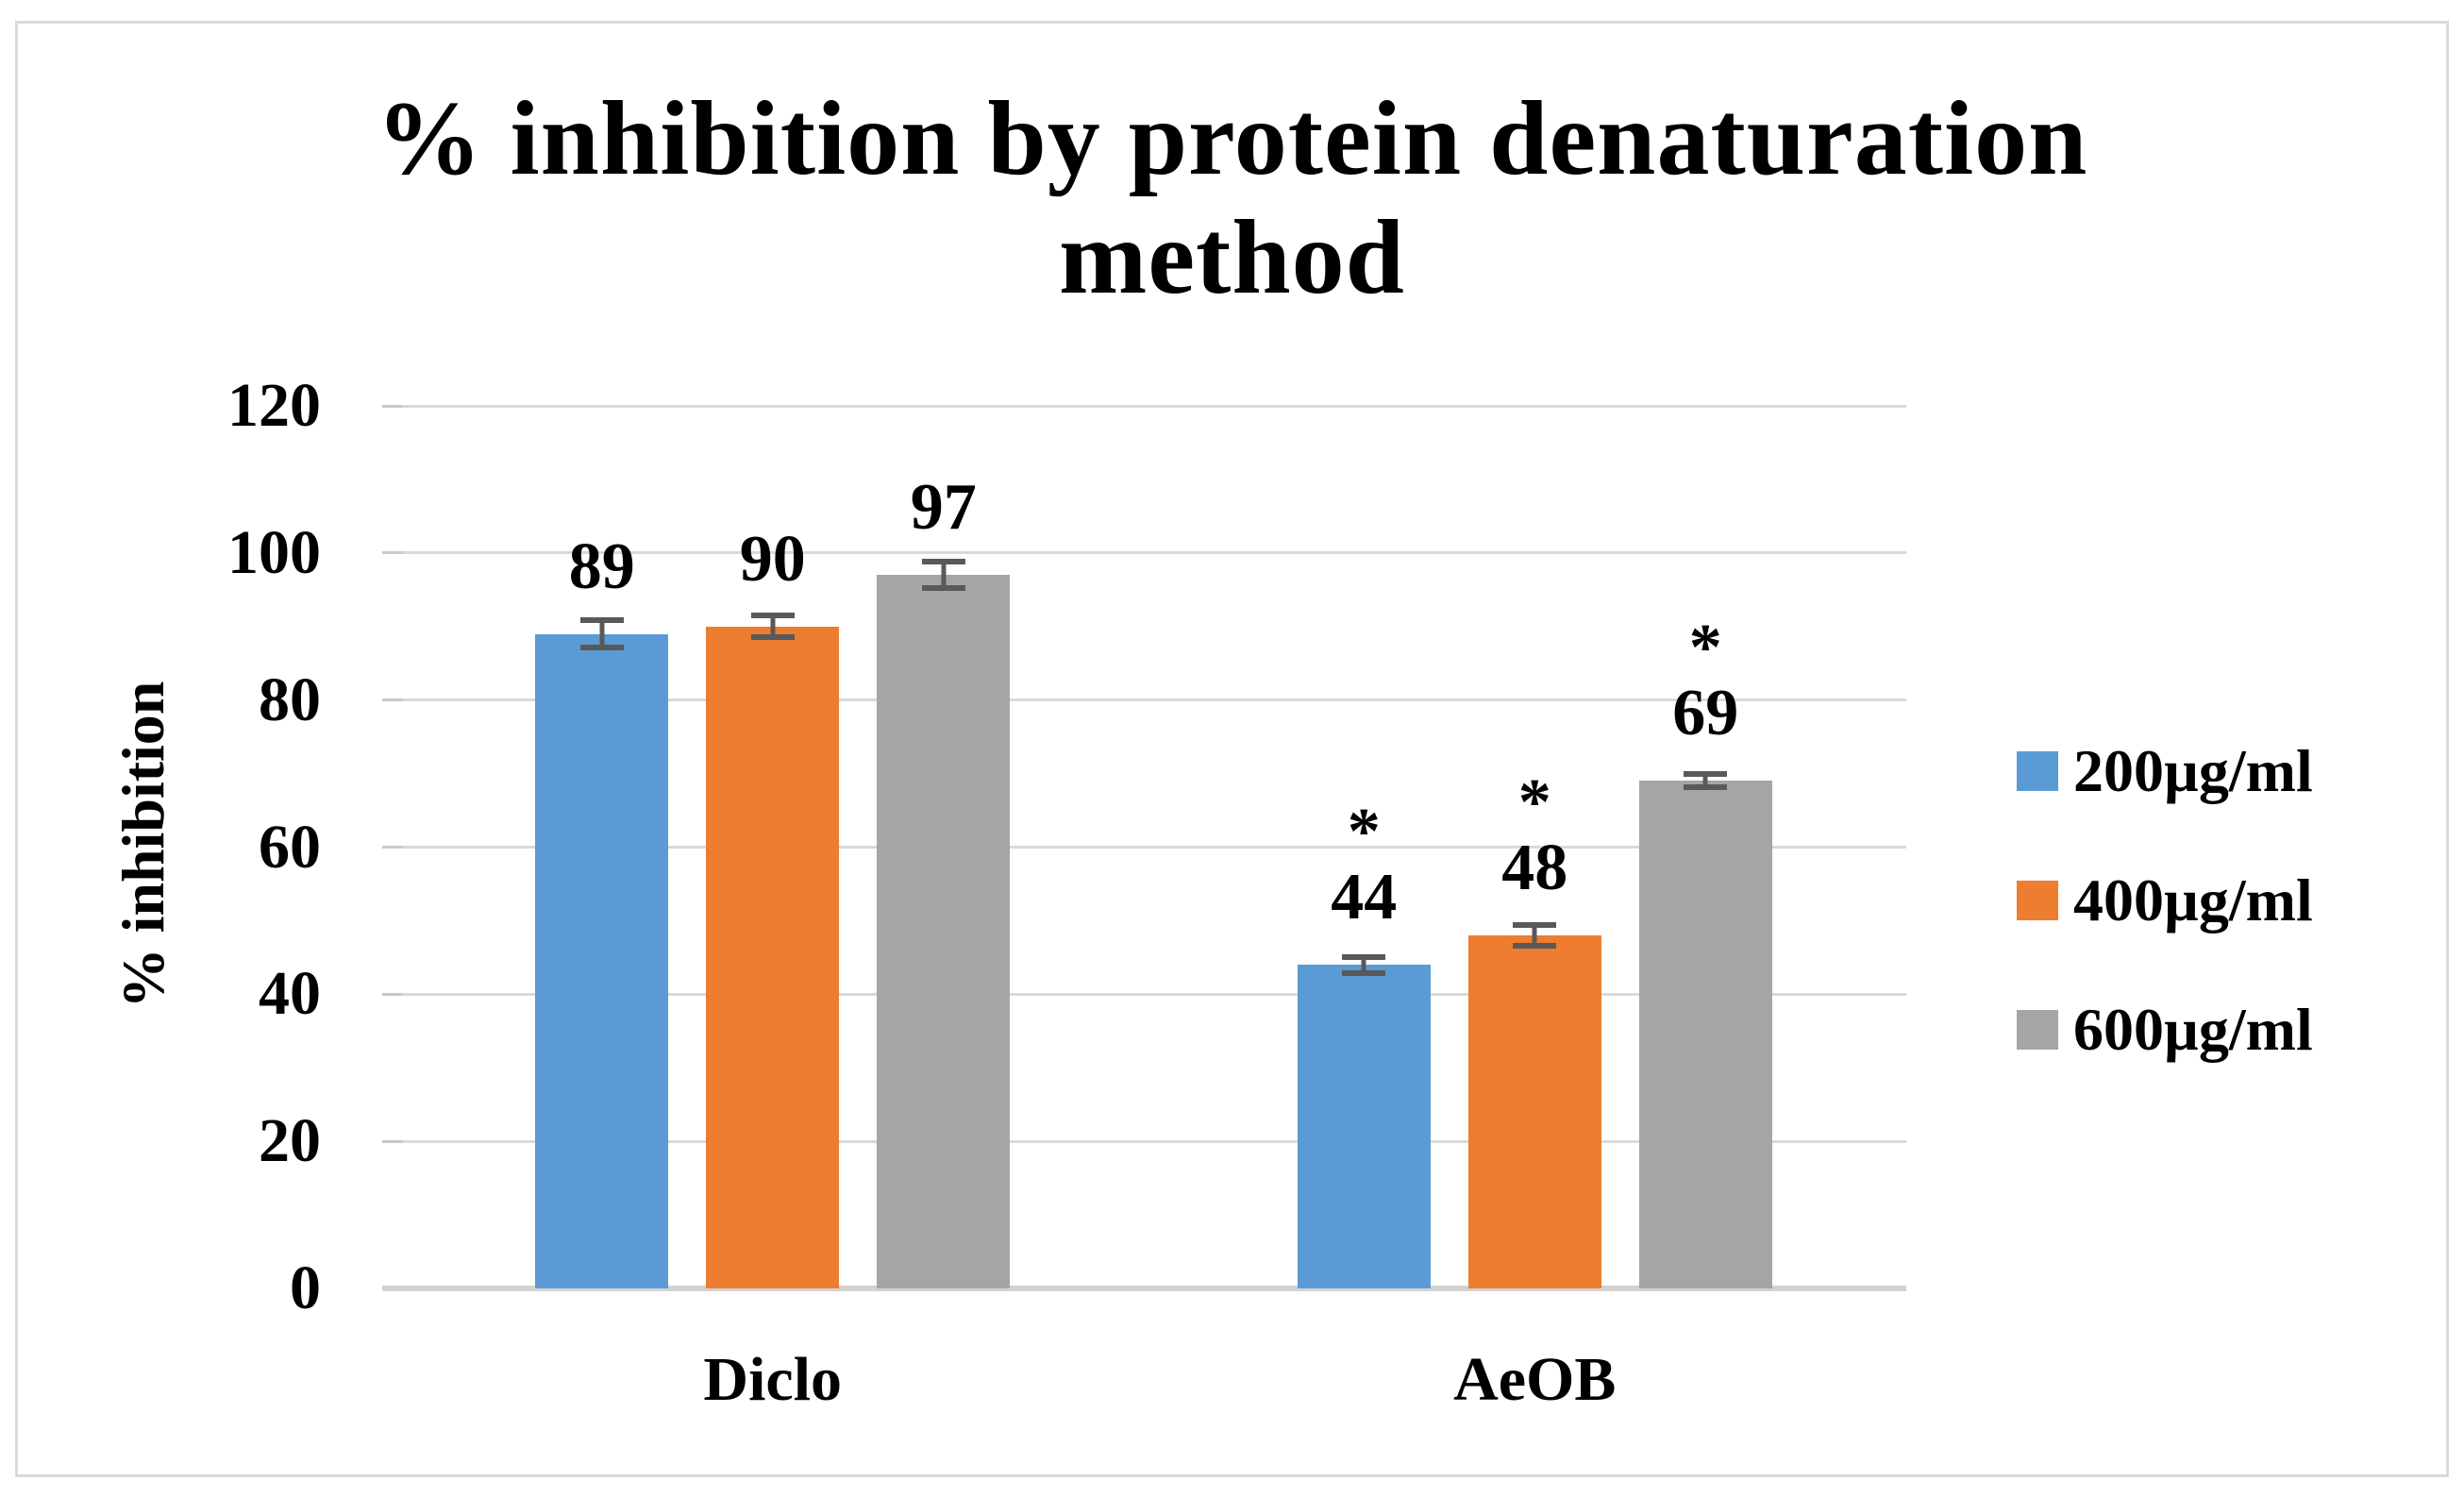  I want to click on data-label-value: 90, so click(772, 559).